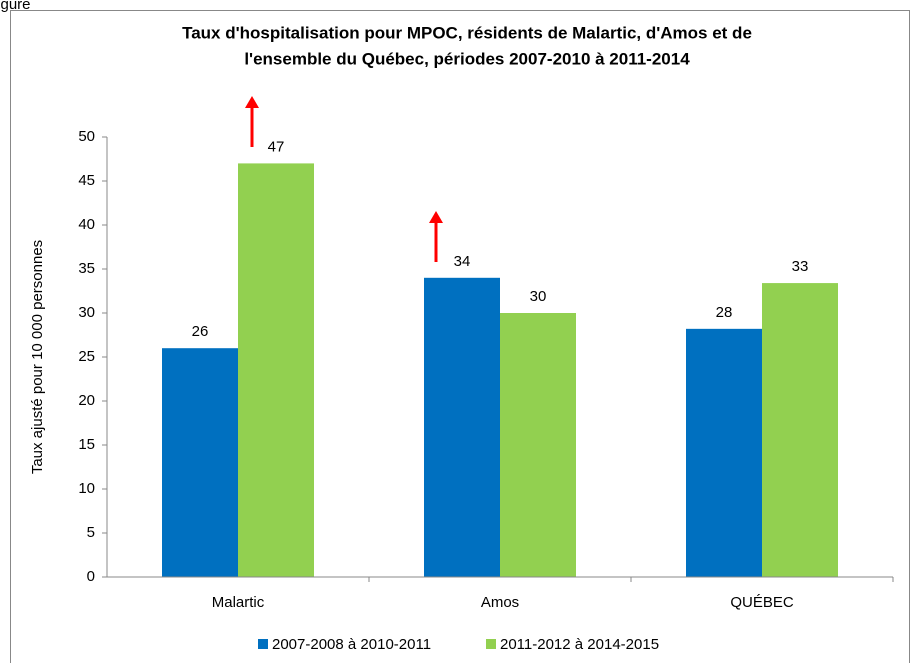 The width and height of the screenshot is (911, 663). Describe the element at coordinates (276, 146) in the screenshot. I see `value-label: 47` at that location.